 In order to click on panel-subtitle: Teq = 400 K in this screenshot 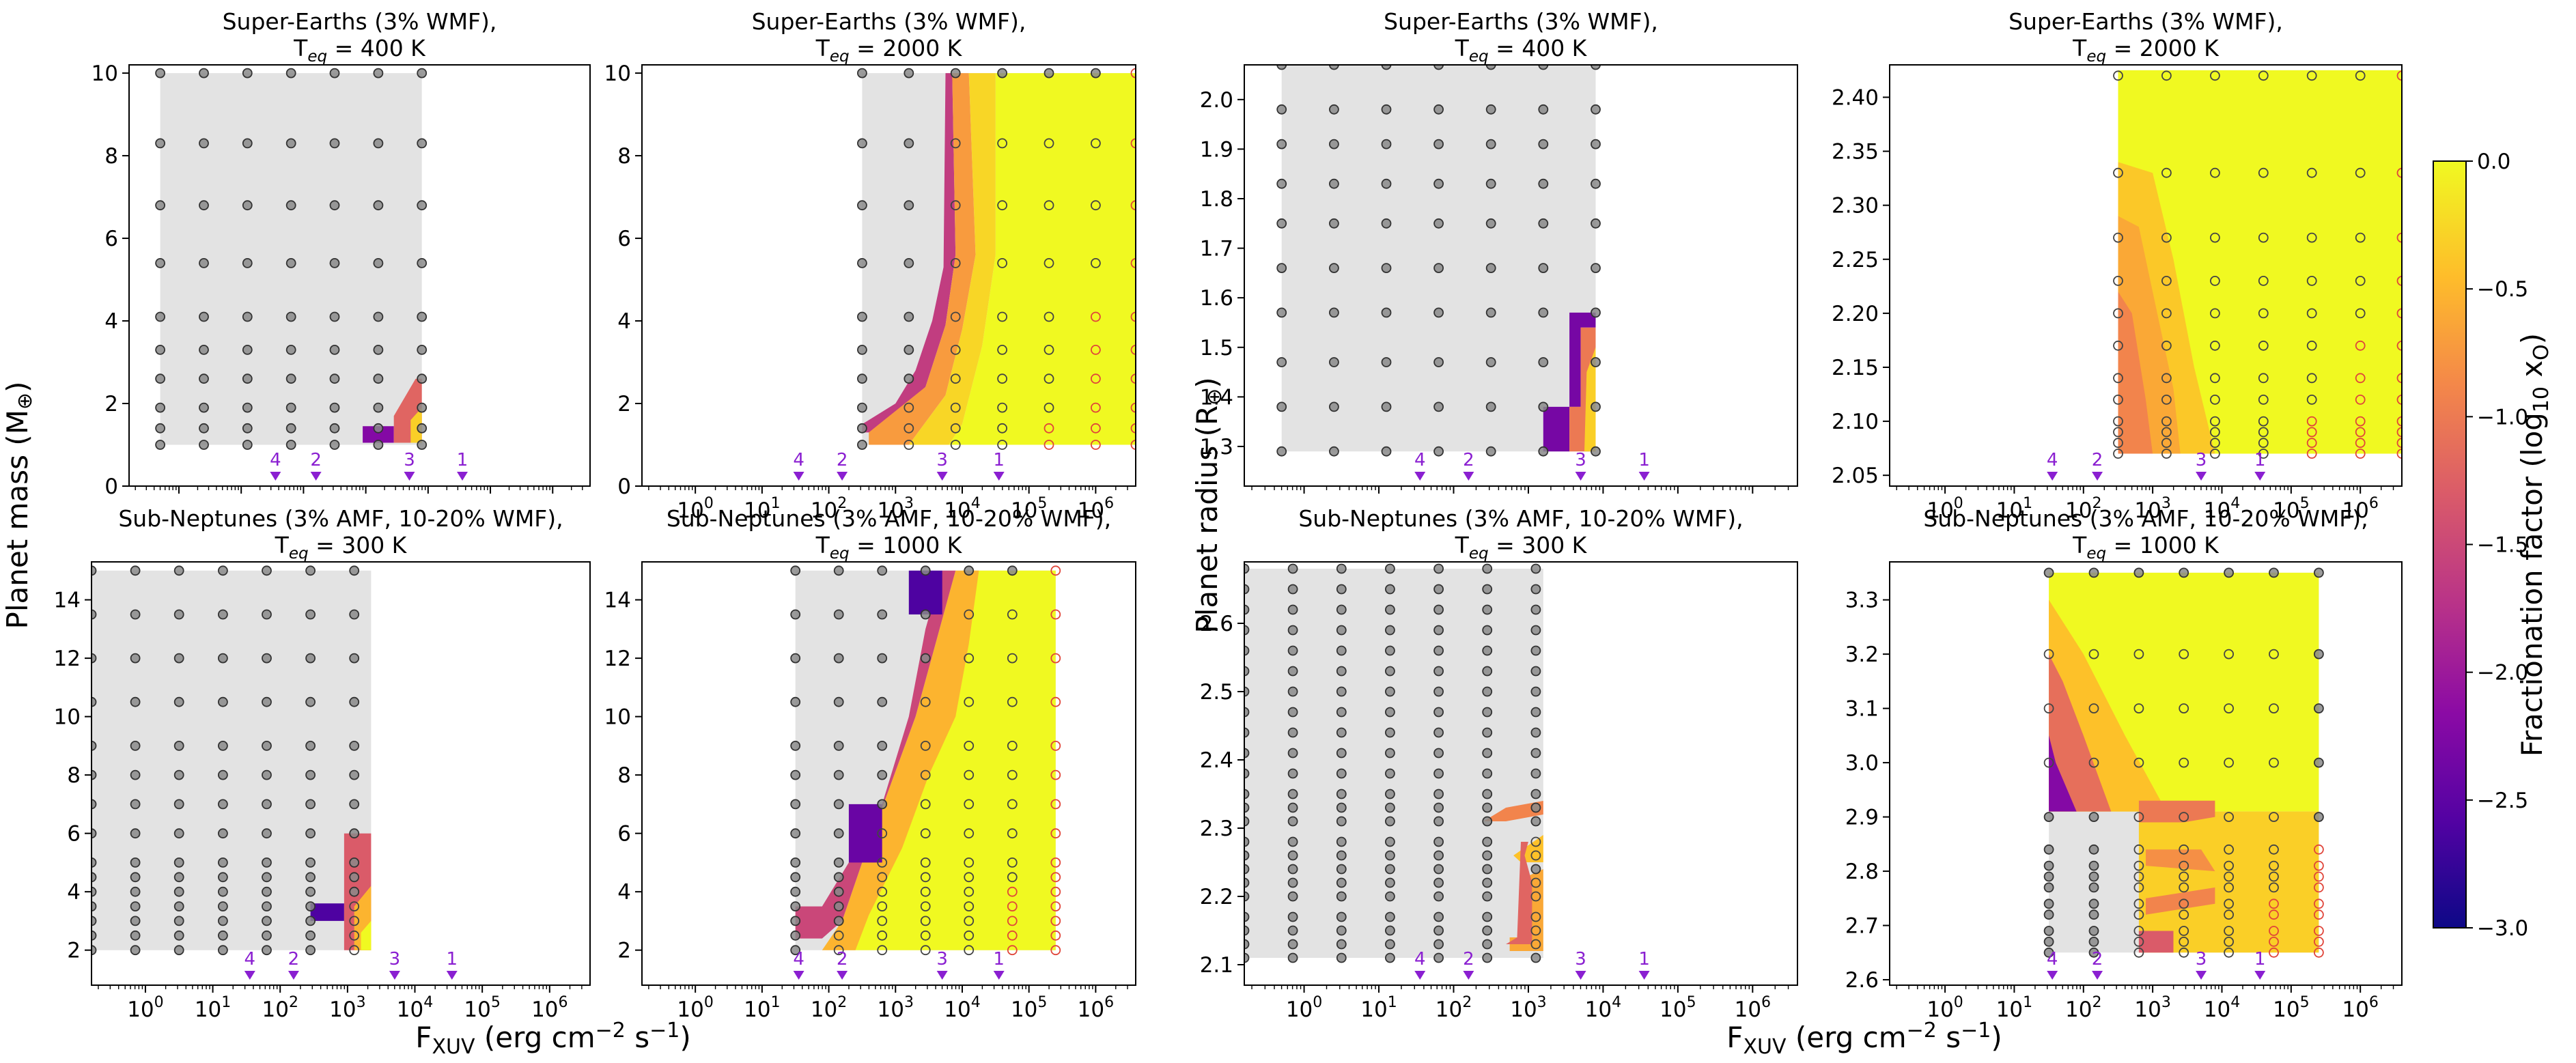, I will do `click(359, 50)`.